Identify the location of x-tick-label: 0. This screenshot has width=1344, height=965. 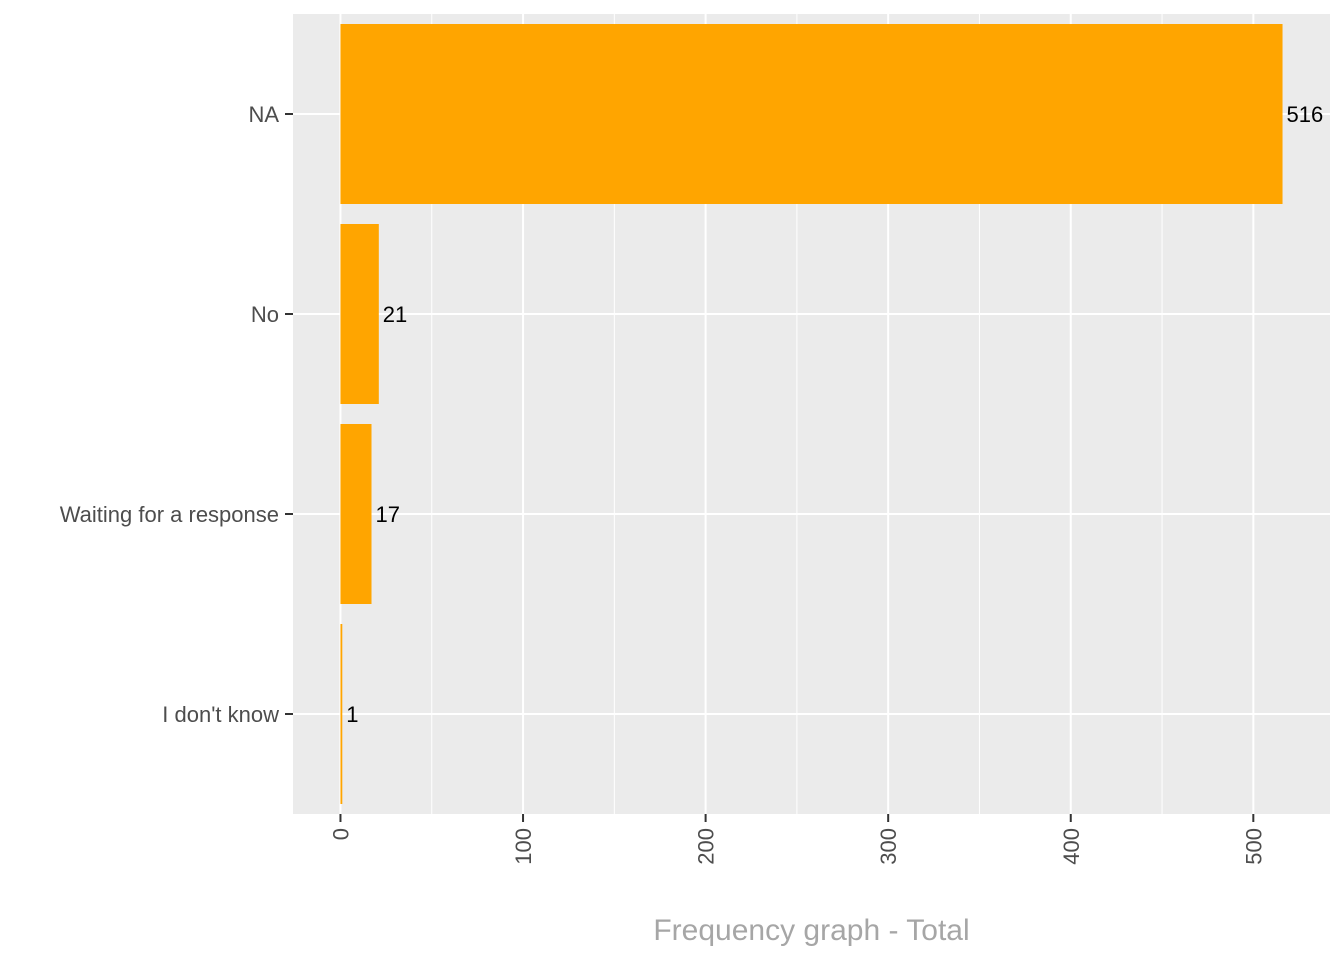
(340, 834).